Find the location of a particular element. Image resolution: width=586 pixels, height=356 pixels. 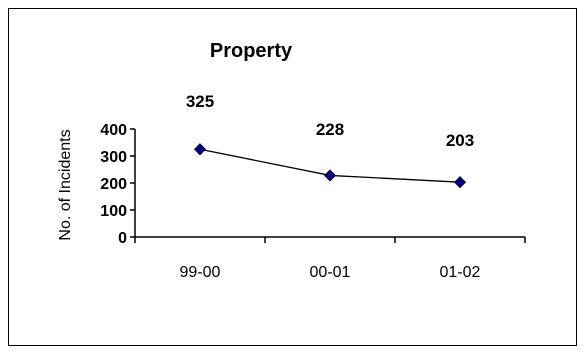

y-tick-label: 400 is located at coordinates (113, 130).